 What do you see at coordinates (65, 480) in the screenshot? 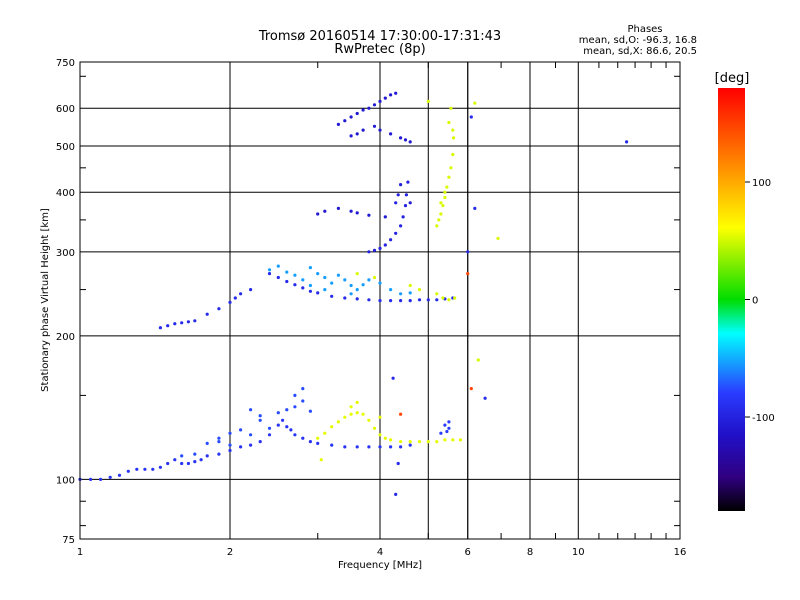
I see `y-tick-label: 100` at bounding box center [65, 480].